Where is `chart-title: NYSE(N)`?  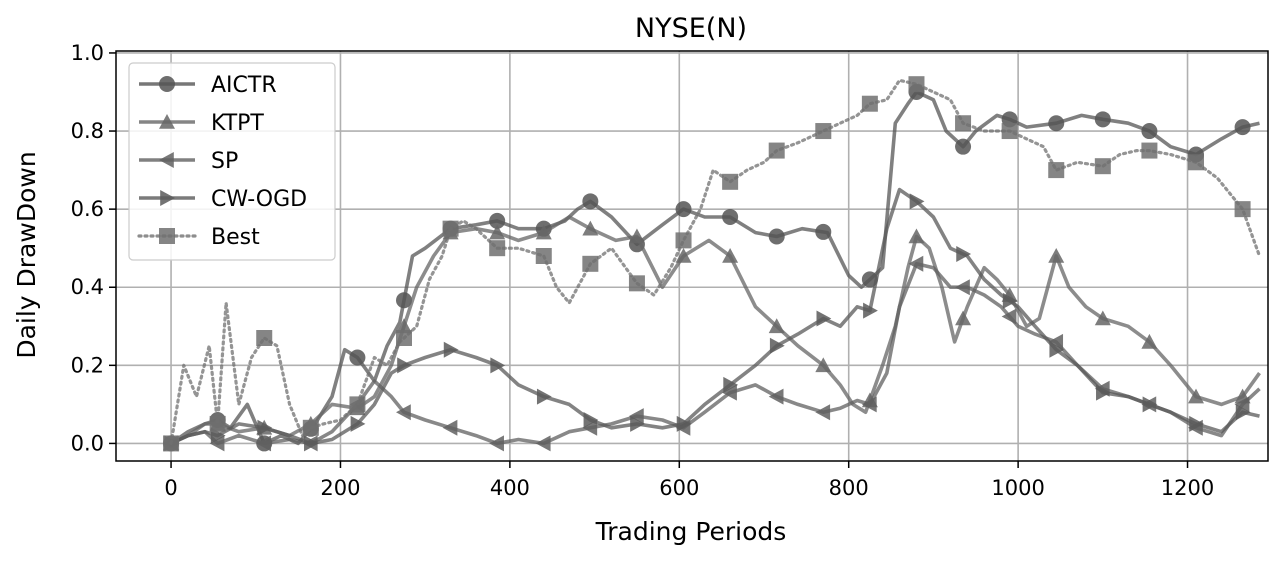 chart-title: NYSE(N) is located at coordinates (691, 28).